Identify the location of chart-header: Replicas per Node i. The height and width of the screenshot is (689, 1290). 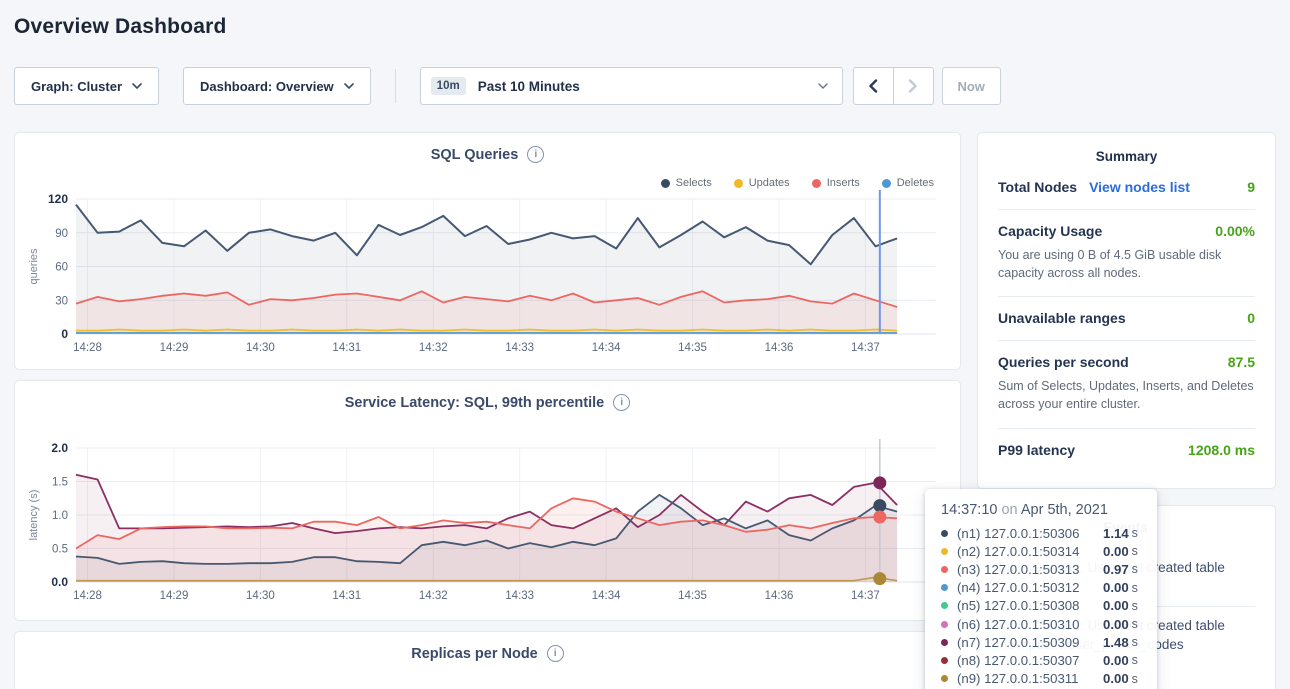
(487, 653).